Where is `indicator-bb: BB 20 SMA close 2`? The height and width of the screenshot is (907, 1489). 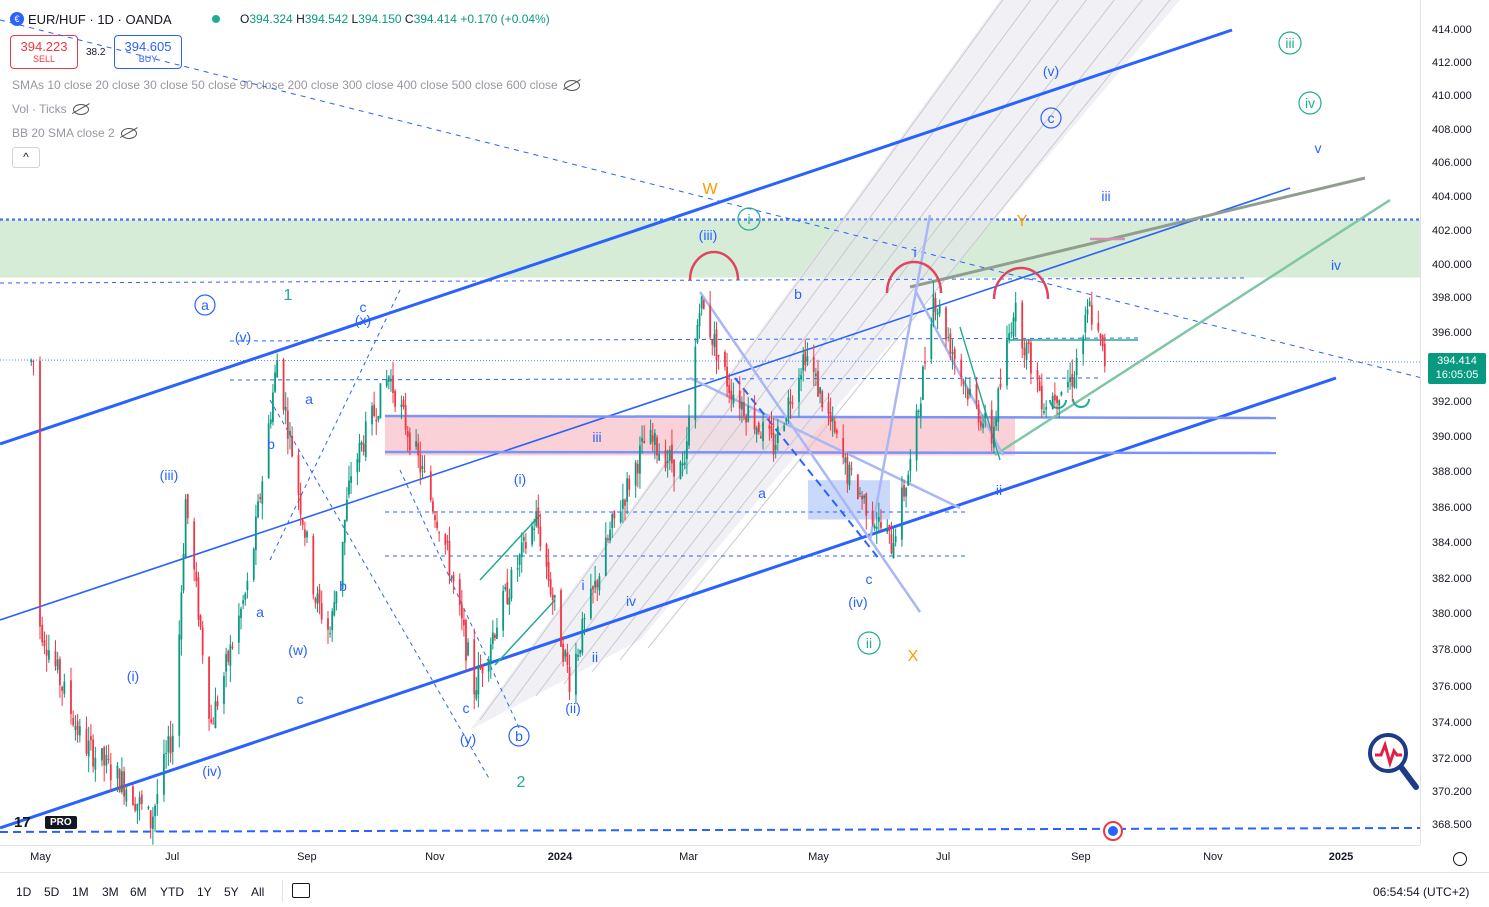
indicator-bb: BB 20 SMA close 2 is located at coordinates (74, 133).